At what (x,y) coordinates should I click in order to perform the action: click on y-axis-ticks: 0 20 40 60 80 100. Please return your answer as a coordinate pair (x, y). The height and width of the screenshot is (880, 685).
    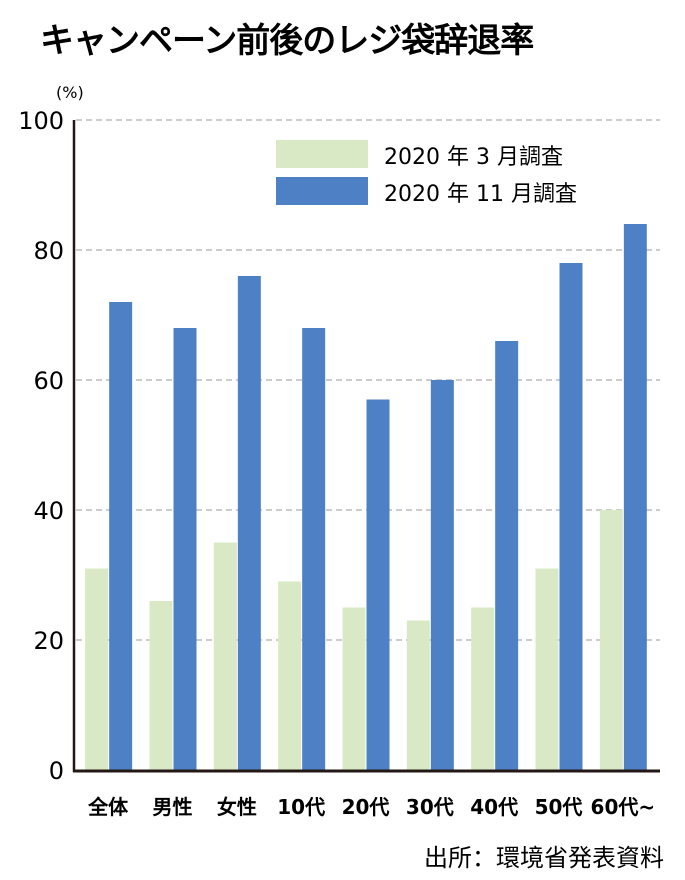
    Looking at the image, I should click on (41, 446).